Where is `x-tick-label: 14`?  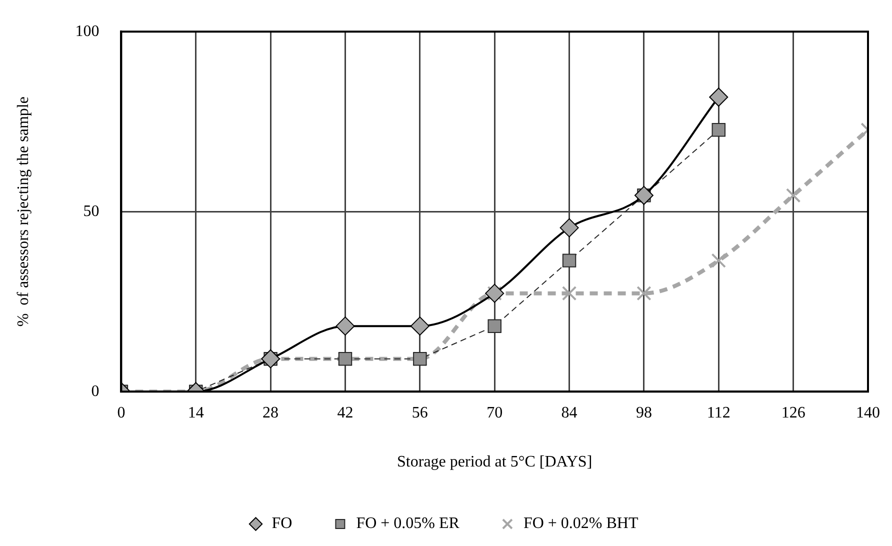
x-tick-label: 14 is located at coordinates (196, 413).